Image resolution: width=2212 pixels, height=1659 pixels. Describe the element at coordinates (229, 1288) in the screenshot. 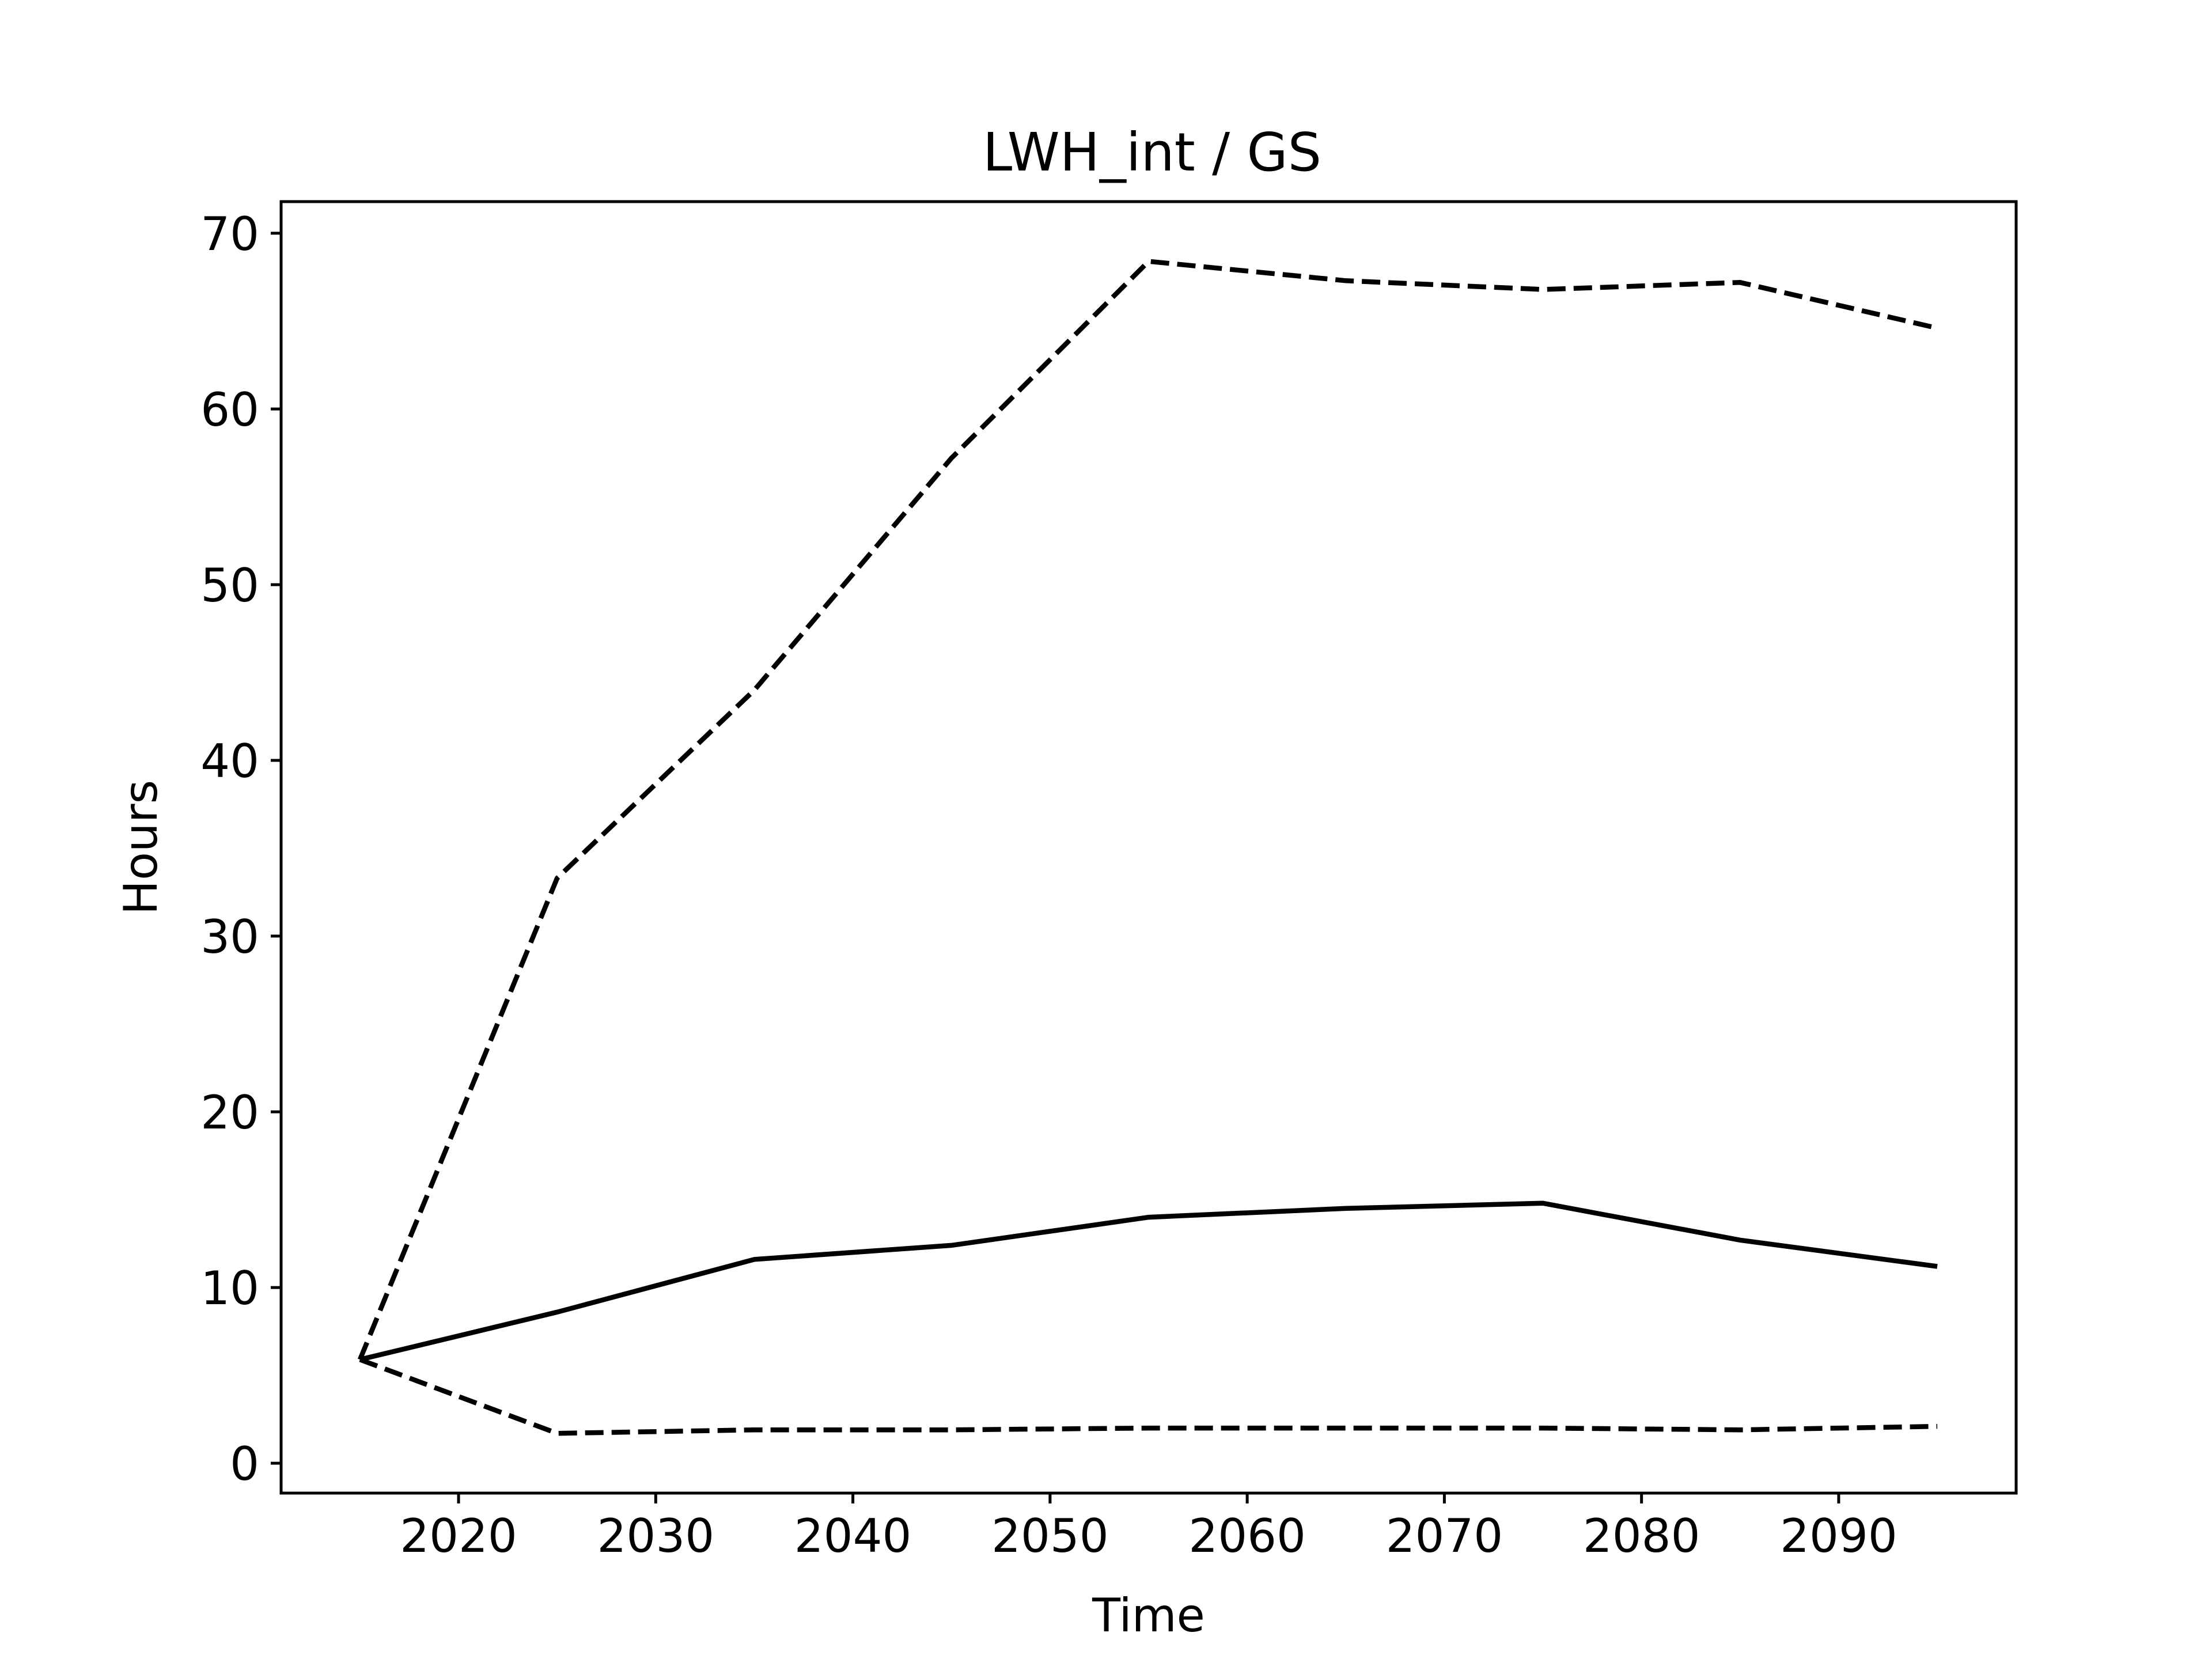

I see `y-tick-label-10: 10` at that location.